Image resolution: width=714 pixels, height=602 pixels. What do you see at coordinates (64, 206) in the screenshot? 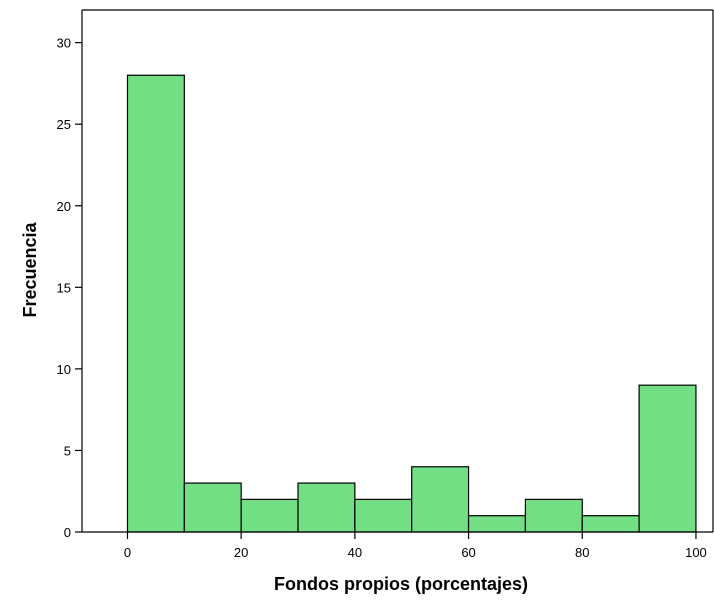
I see `y-tick-label-20: 20` at bounding box center [64, 206].